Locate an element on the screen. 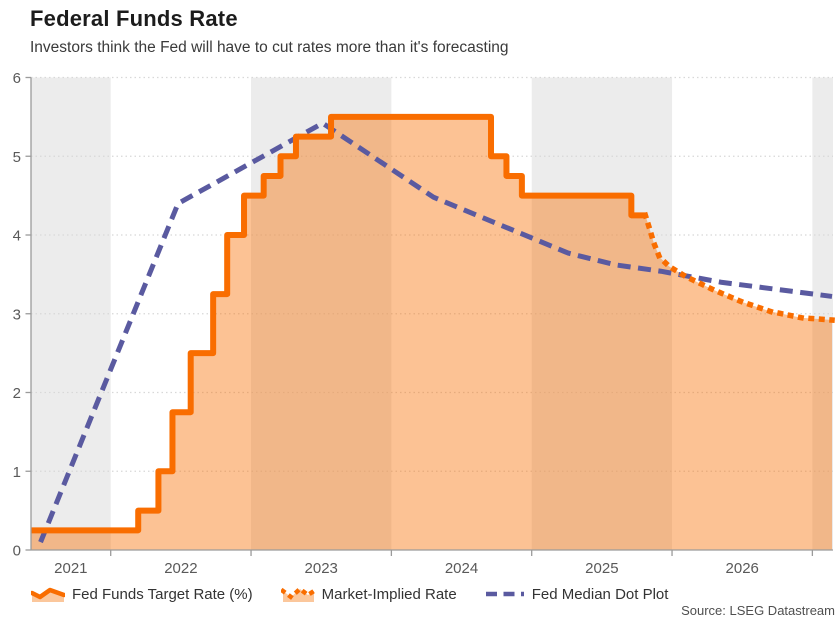  y-tick-label: 3 is located at coordinates (17, 314).